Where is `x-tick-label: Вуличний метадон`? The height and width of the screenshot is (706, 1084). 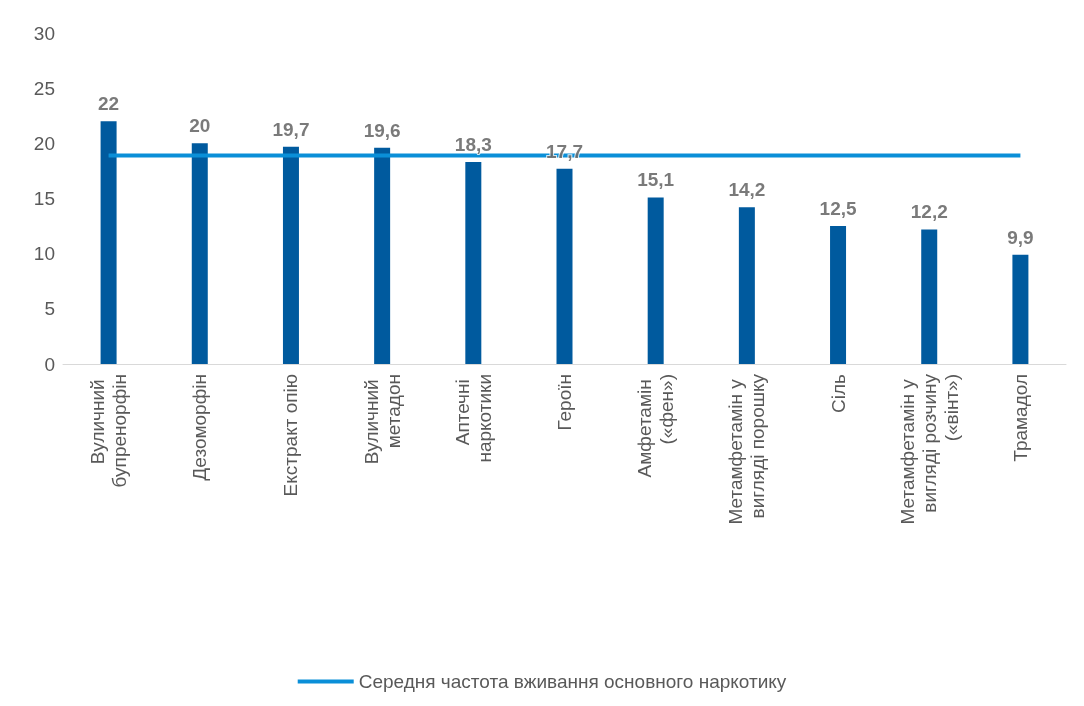 x-tick-label: Вуличний метадон is located at coordinates (382, 419).